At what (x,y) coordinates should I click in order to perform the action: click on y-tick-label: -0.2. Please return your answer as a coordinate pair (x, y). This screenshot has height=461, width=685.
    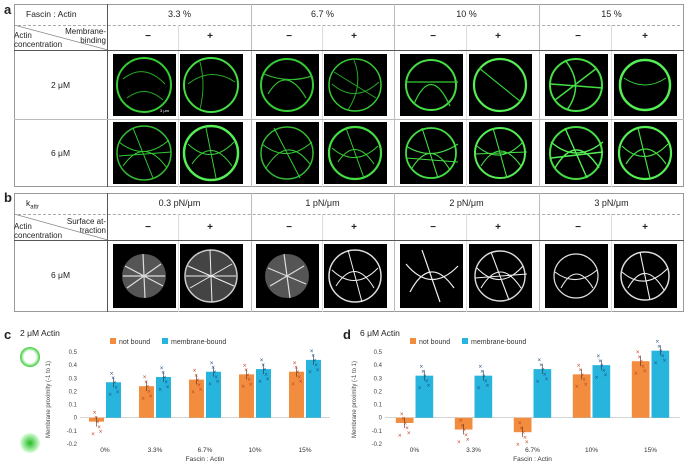
    Looking at the image, I should click on (72, 445).